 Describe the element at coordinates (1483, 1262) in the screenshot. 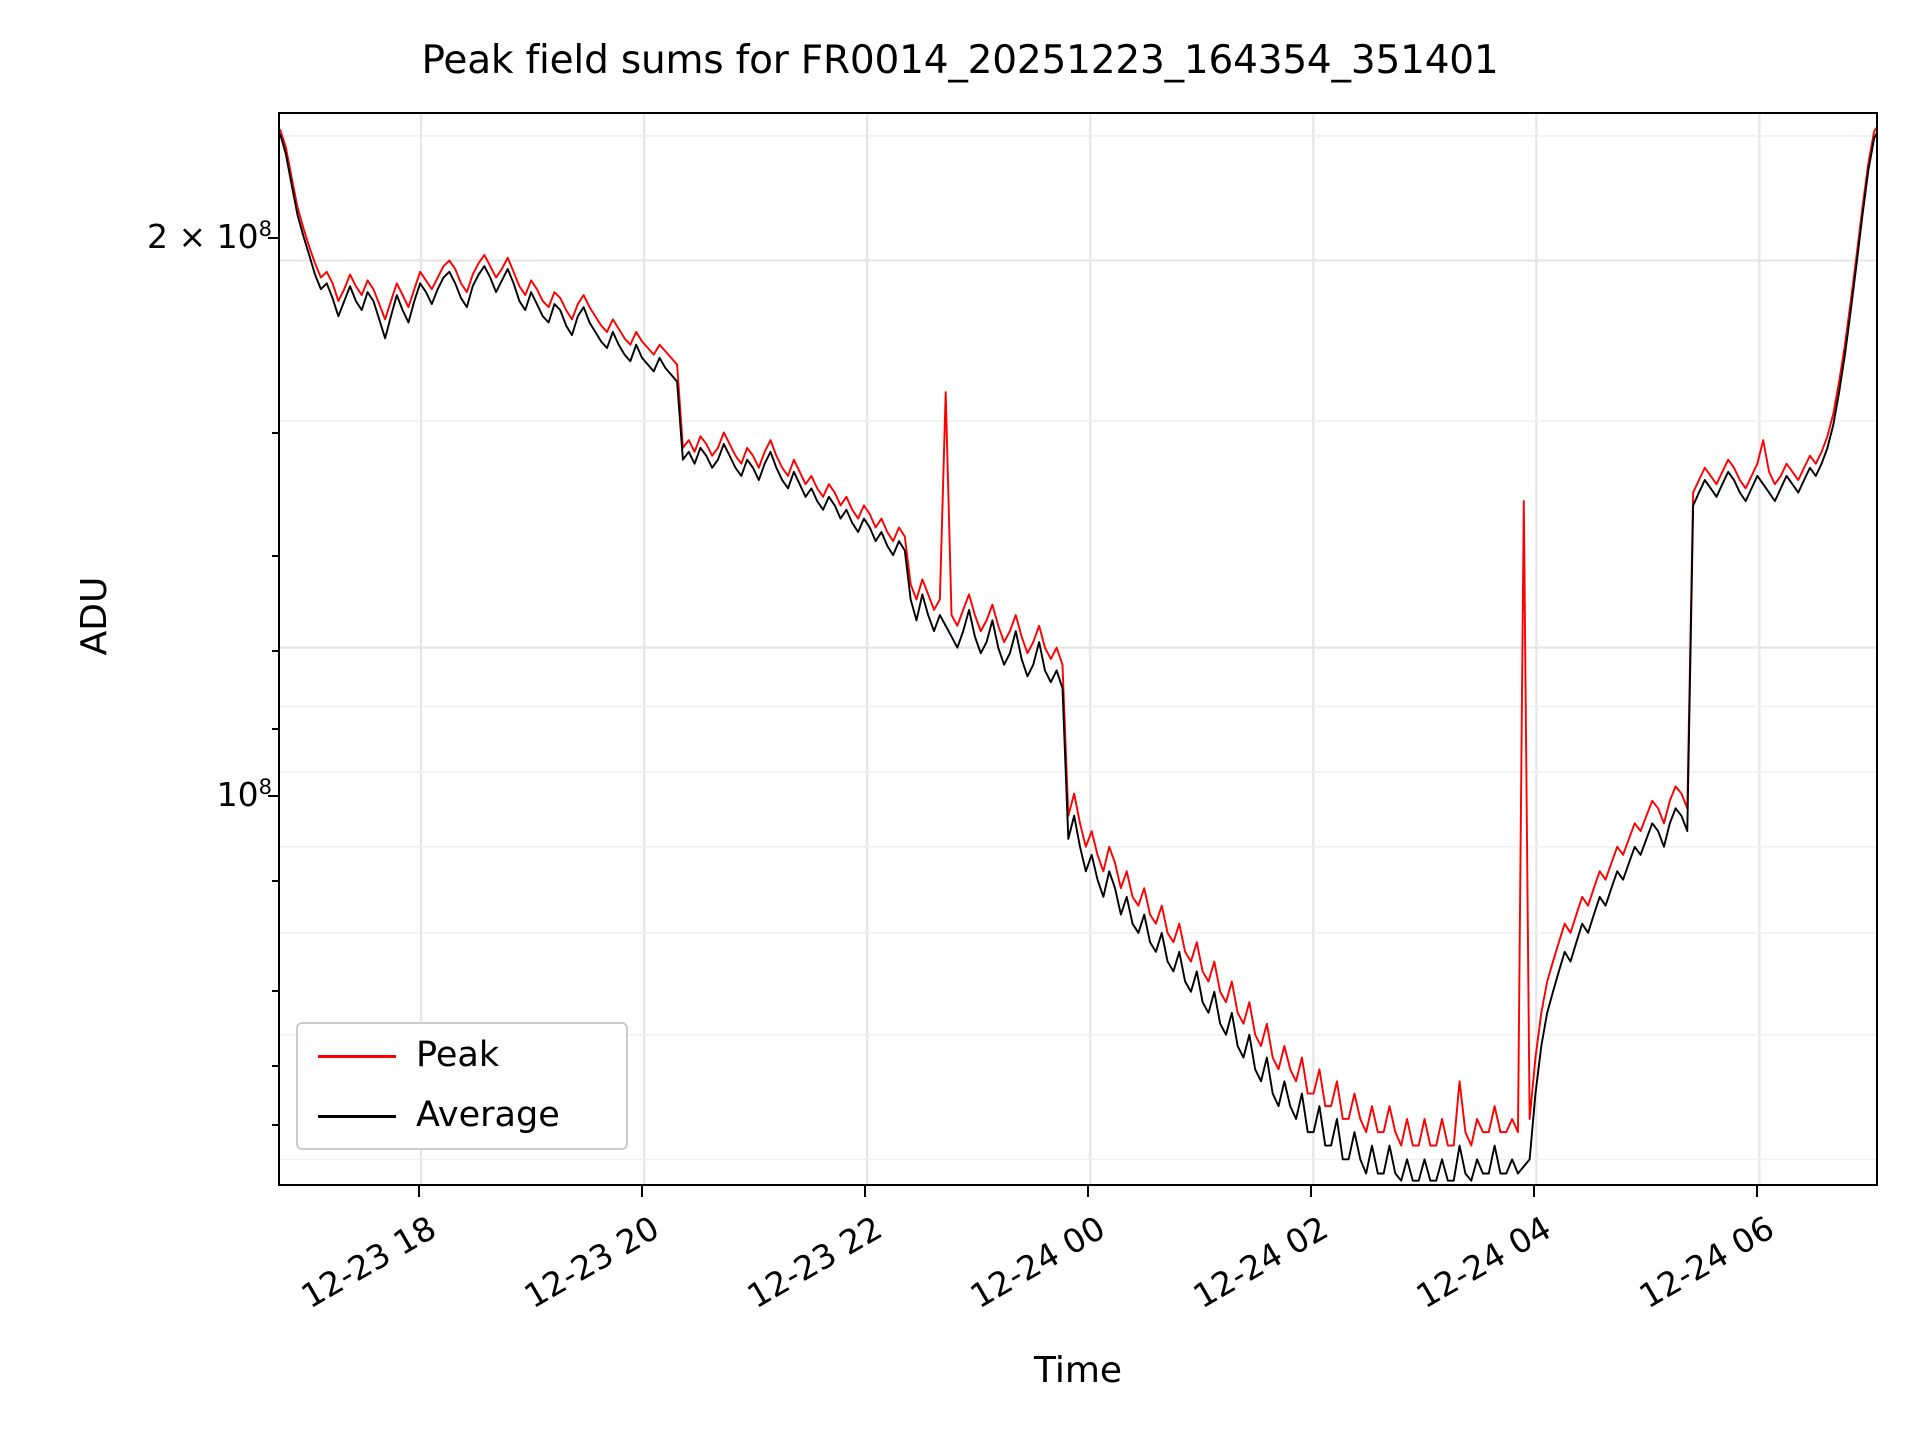

I see `x-tick-label: 12-24 04` at that location.